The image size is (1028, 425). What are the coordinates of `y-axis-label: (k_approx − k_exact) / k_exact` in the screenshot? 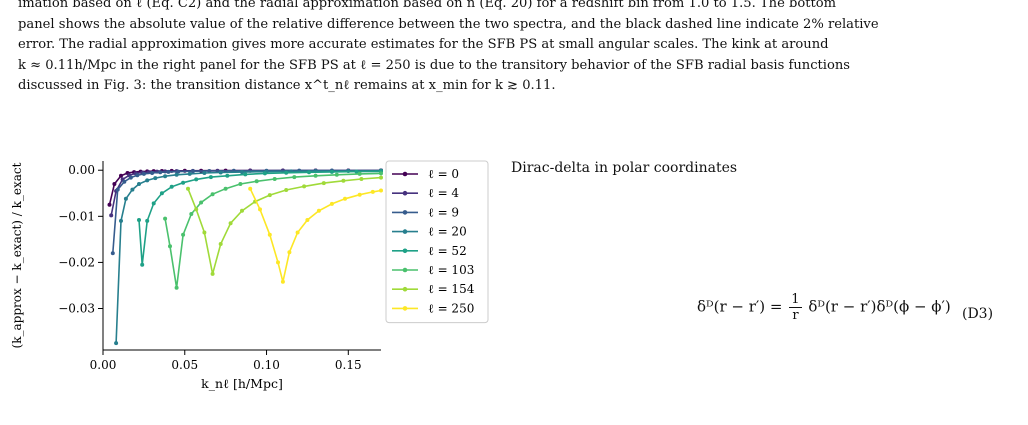 It's located at (17, 255).